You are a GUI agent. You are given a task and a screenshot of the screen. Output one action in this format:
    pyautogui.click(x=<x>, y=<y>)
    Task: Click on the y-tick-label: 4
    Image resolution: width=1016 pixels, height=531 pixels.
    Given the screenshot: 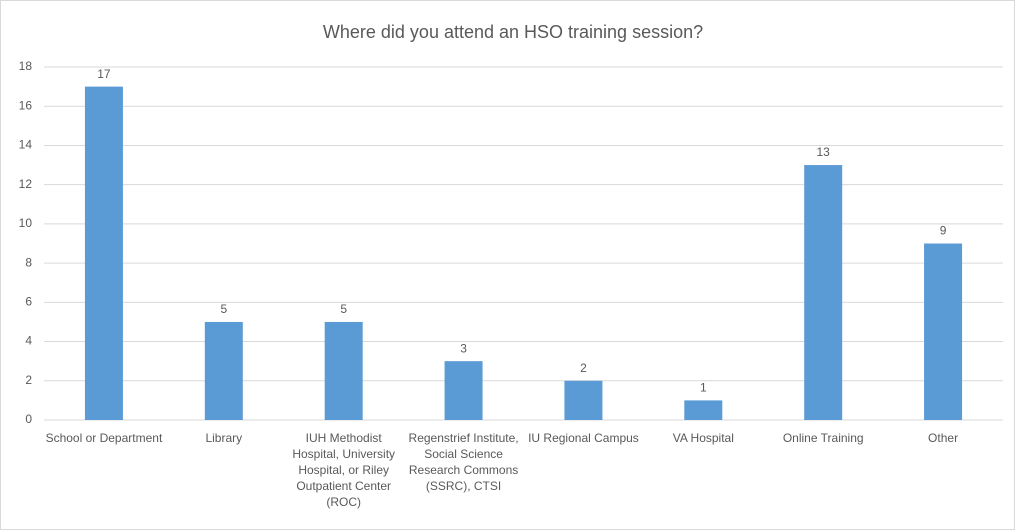 What is the action you would take?
    pyautogui.click(x=28, y=341)
    